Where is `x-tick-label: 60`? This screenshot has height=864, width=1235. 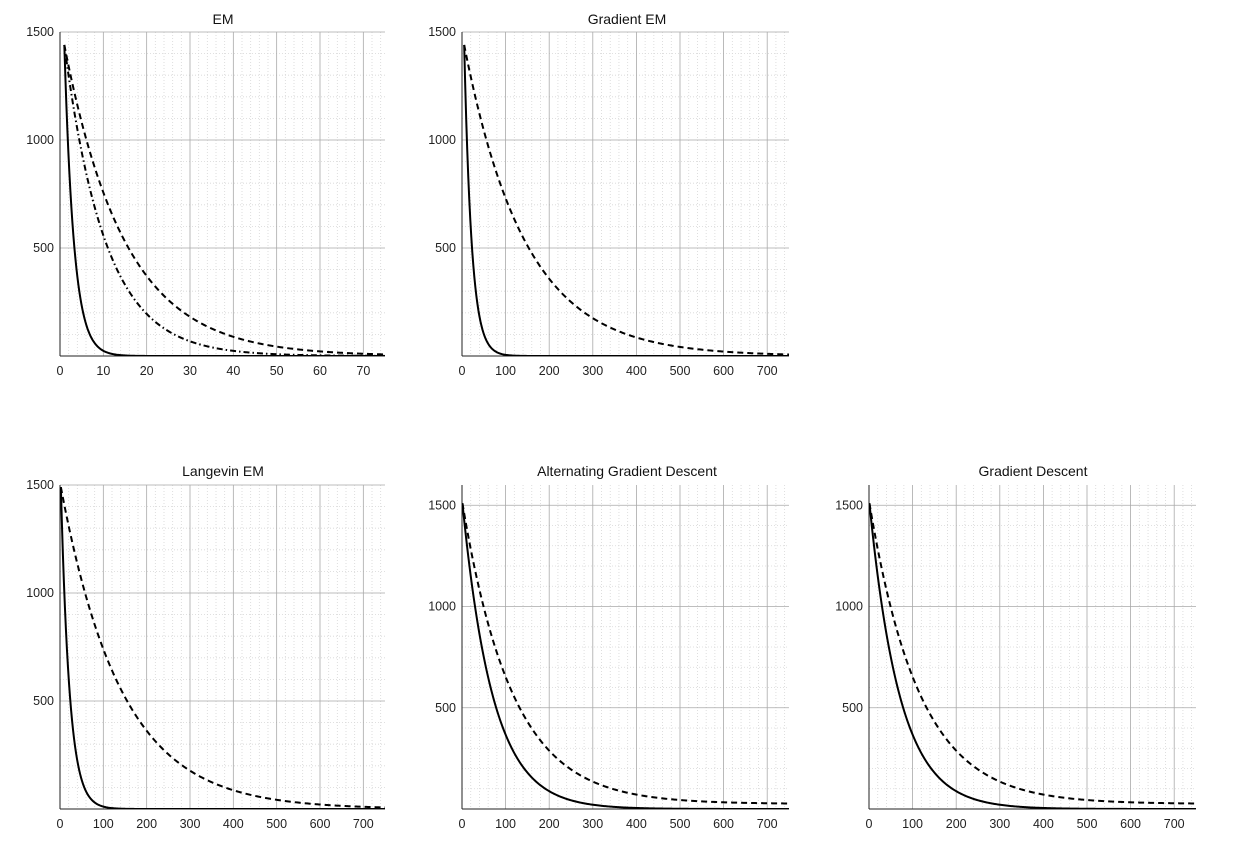
x-tick-label: 60 is located at coordinates (320, 371).